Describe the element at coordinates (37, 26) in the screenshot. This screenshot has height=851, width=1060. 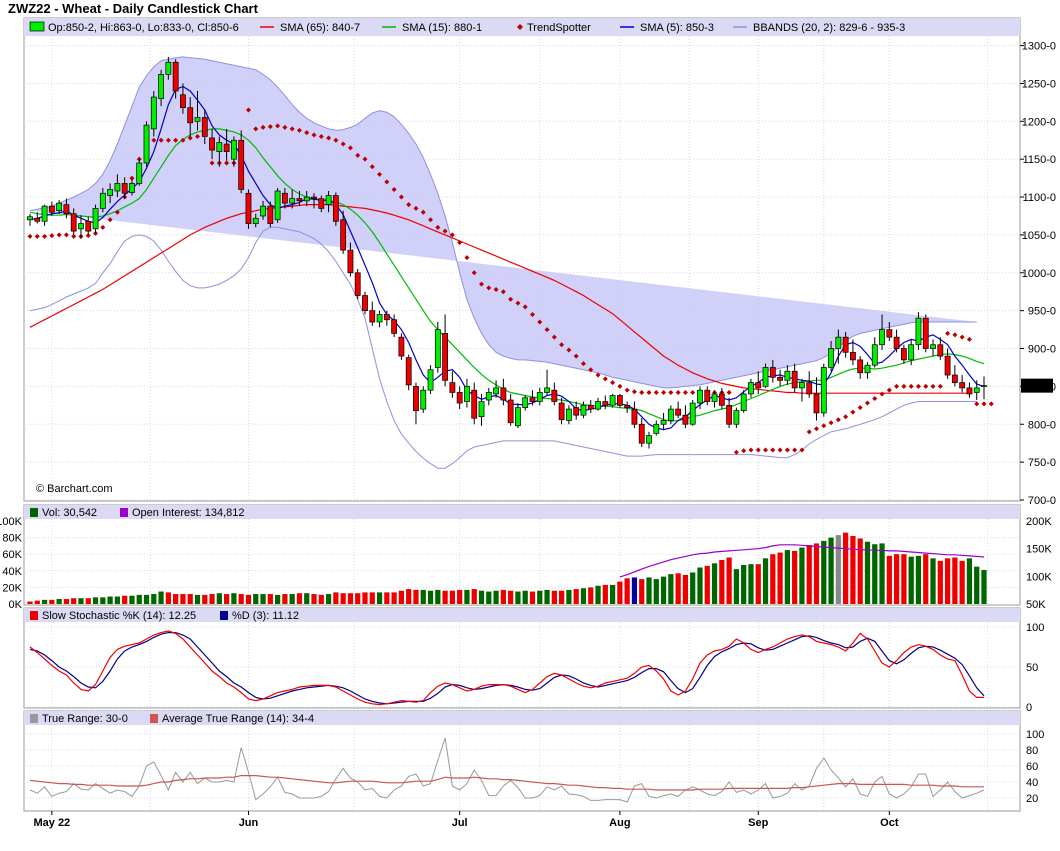
I see `legend-candle-swatch` at that location.